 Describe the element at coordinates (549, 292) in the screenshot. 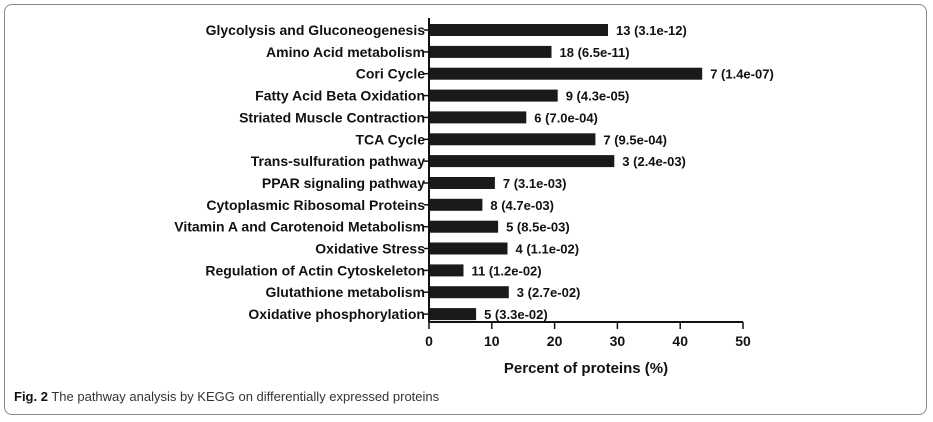

I see `data-label: 3 (2.7e-02)` at that location.